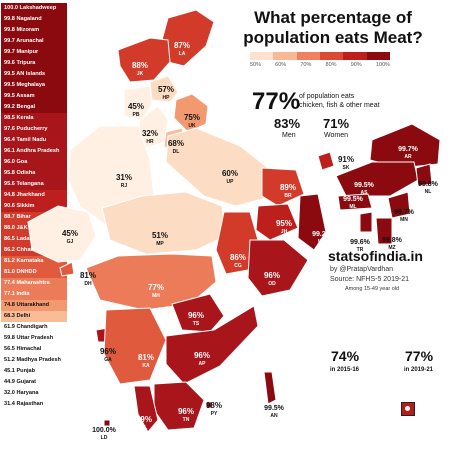 The image size is (460, 460). What do you see at coordinates (34, 195) in the screenshot?
I see `ranking-row: 94.8 Jharkhand` at bounding box center [34, 195].